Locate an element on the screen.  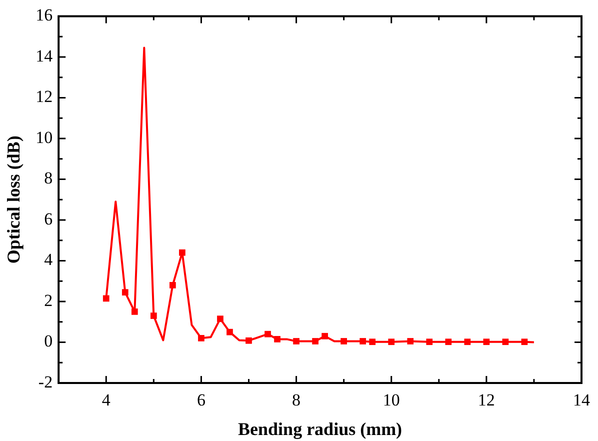
y-tick-label: 6 is located at coordinates (48, 218).